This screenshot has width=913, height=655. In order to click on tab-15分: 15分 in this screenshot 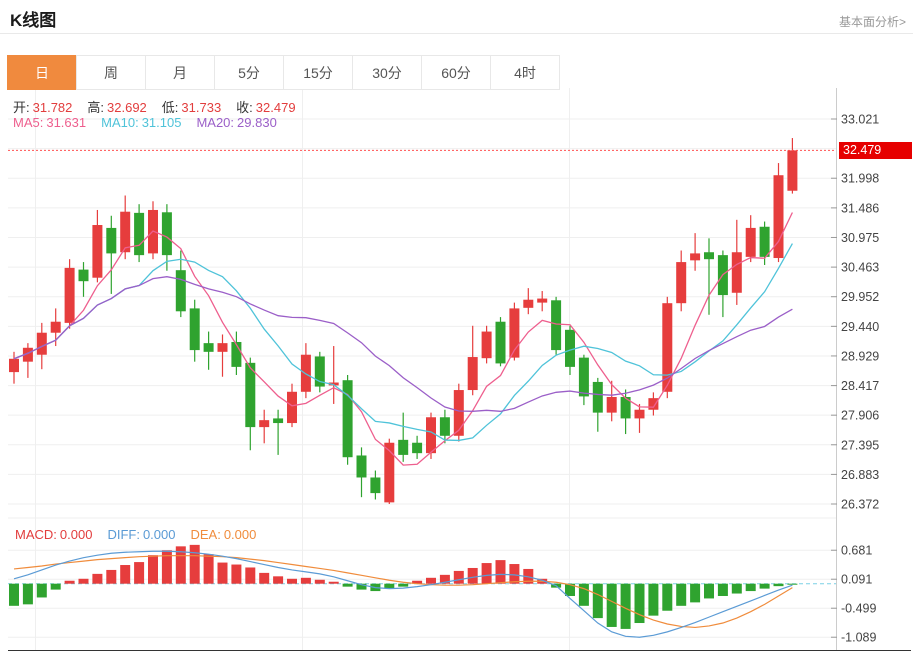, I will do `click(318, 72)`.